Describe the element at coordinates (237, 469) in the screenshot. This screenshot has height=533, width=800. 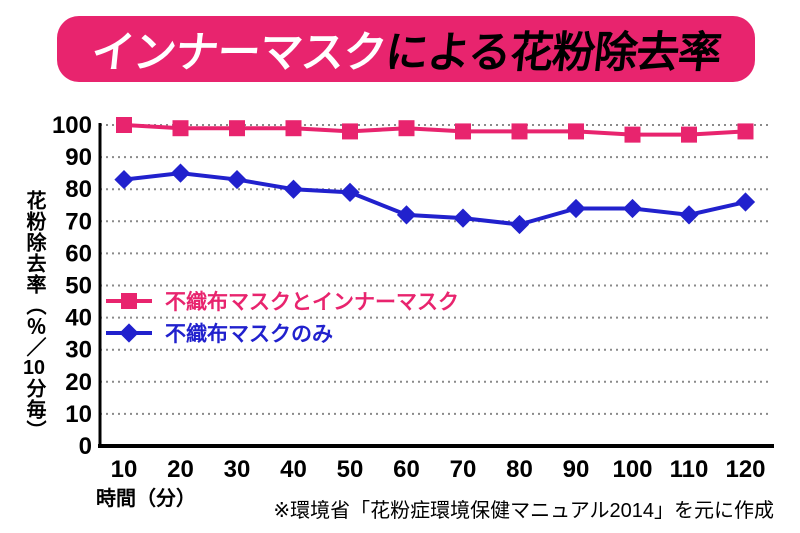
I see `x-tick-label: 30` at that location.